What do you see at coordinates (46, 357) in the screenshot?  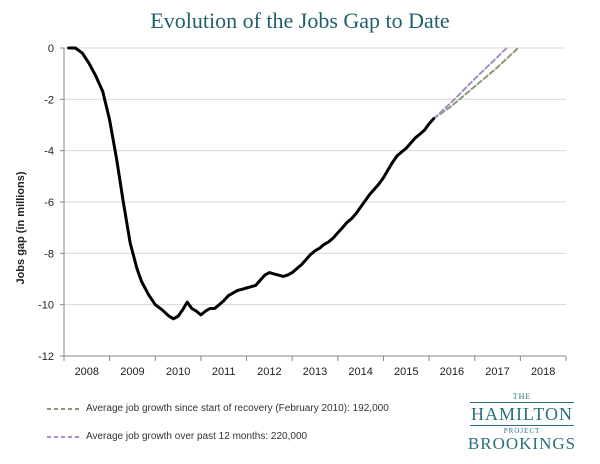 I see `y-tick-label--12: -12` at bounding box center [46, 357].